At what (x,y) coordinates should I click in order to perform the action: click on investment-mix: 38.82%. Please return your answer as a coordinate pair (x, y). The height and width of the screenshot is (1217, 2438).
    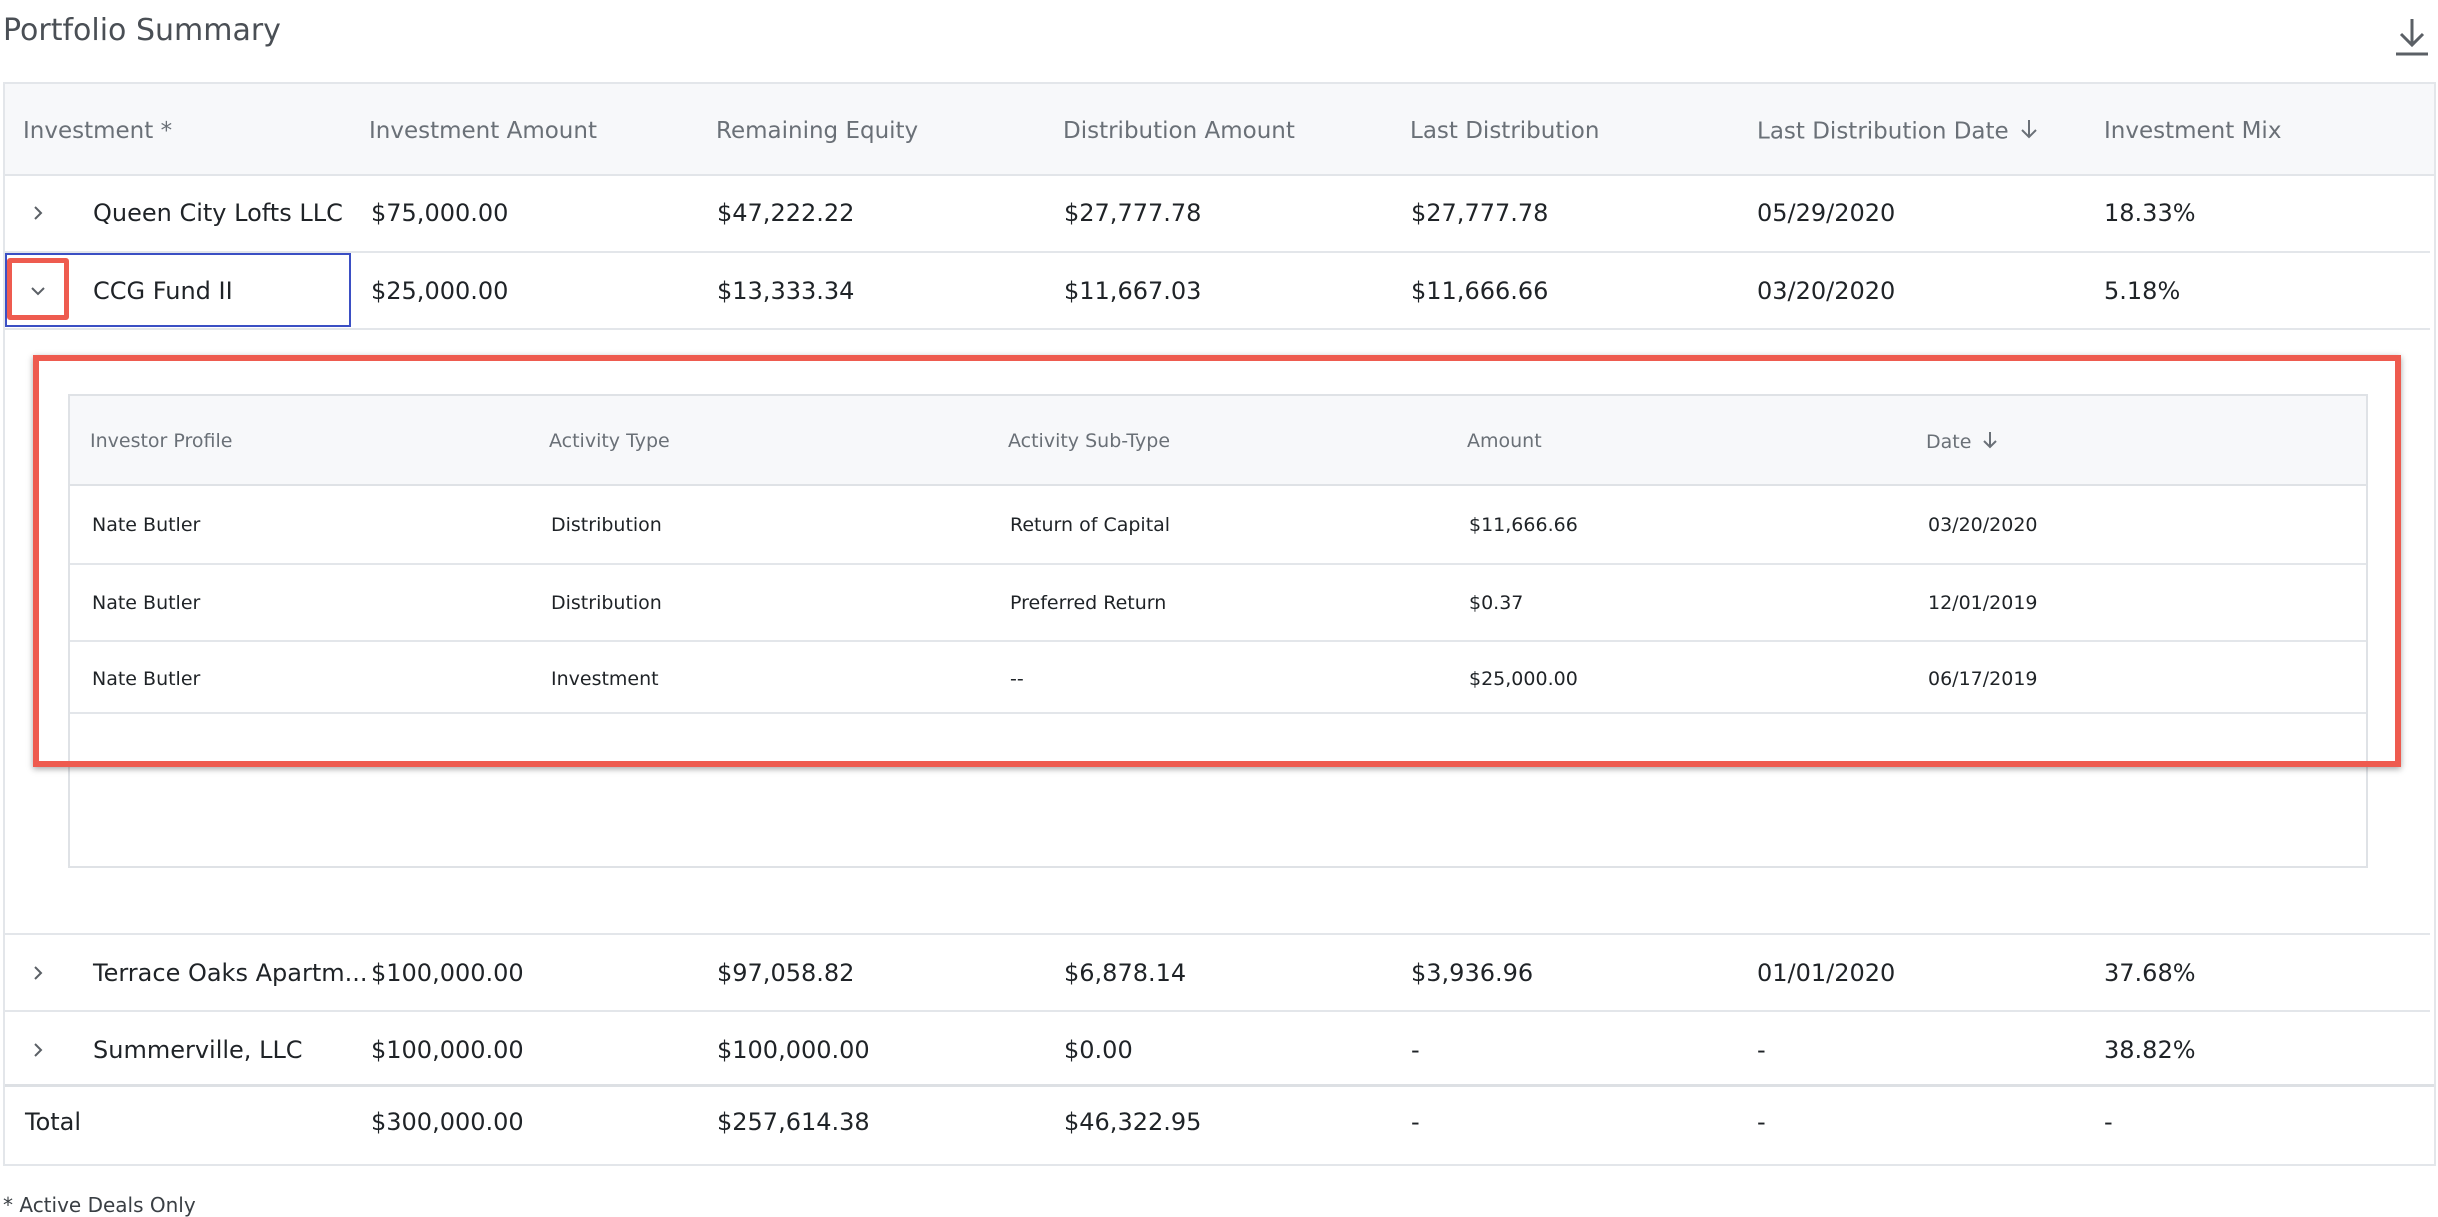
    Looking at the image, I should click on (2150, 1050).